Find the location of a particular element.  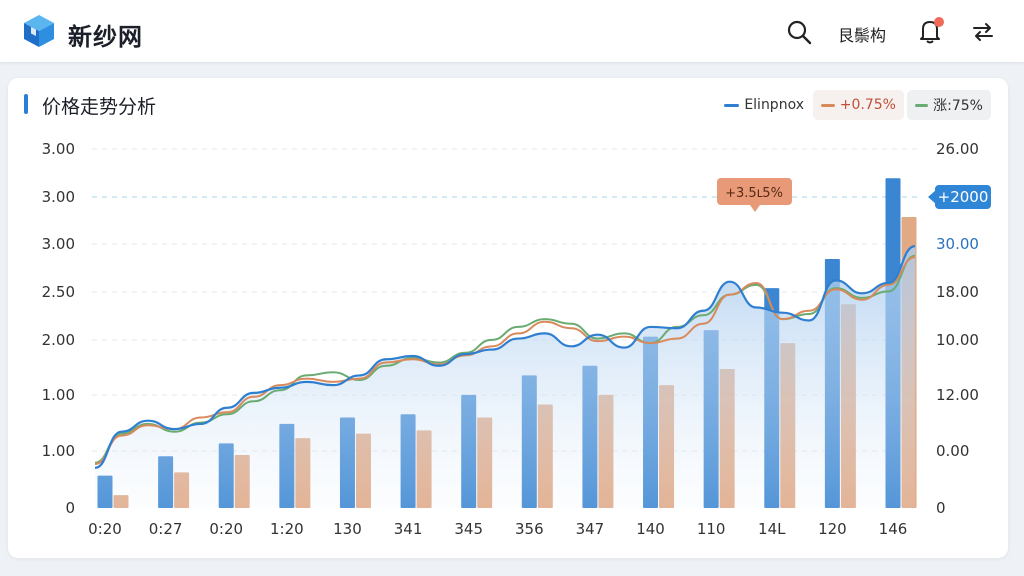

legend-swatch-blue is located at coordinates (732, 105).